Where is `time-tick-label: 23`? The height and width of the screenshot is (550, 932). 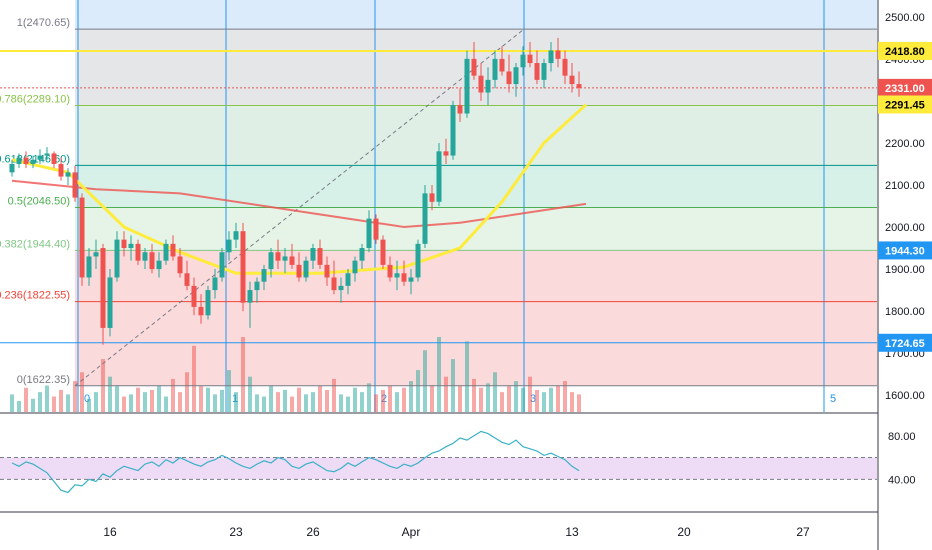 time-tick-label: 23 is located at coordinates (236, 532).